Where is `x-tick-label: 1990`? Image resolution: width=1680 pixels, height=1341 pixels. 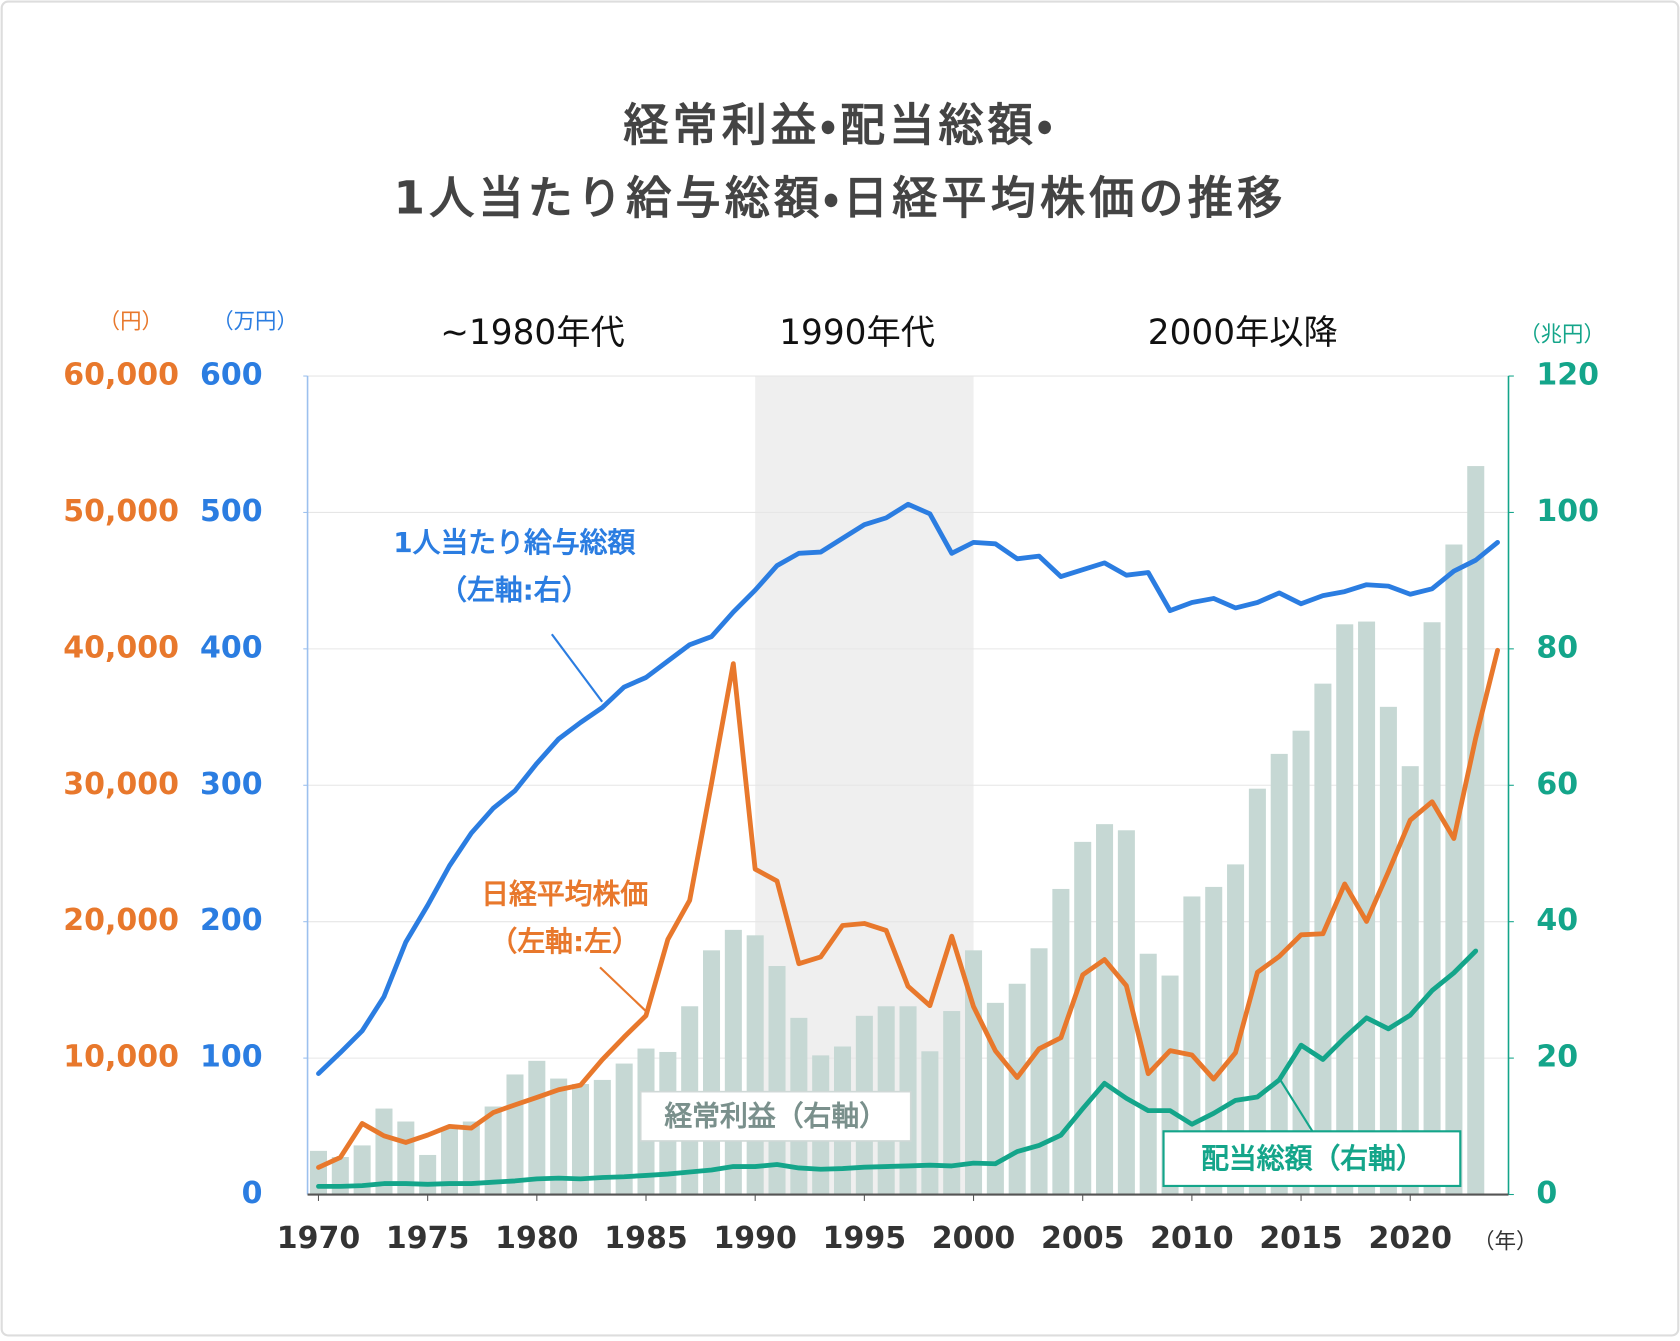 x-tick-label: 1990 is located at coordinates (754, 1238).